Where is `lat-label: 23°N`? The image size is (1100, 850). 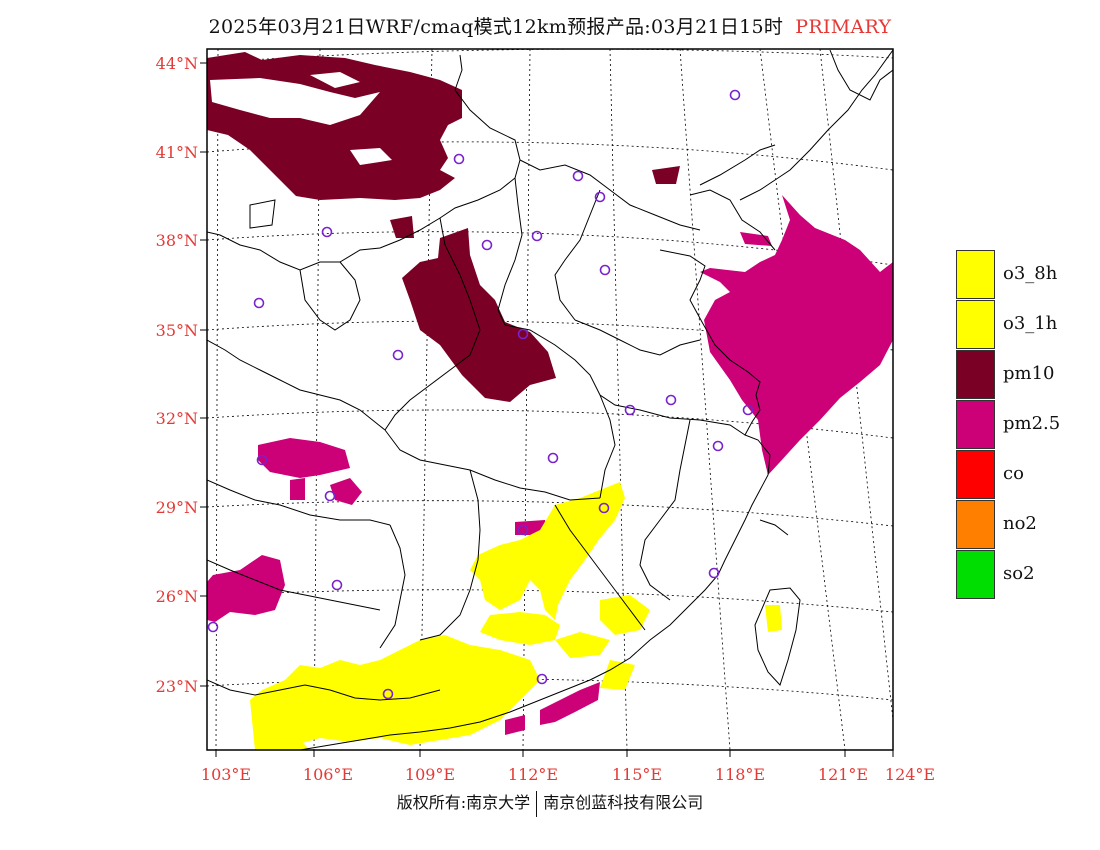 lat-label: 23°N is located at coordinates (176, 686).